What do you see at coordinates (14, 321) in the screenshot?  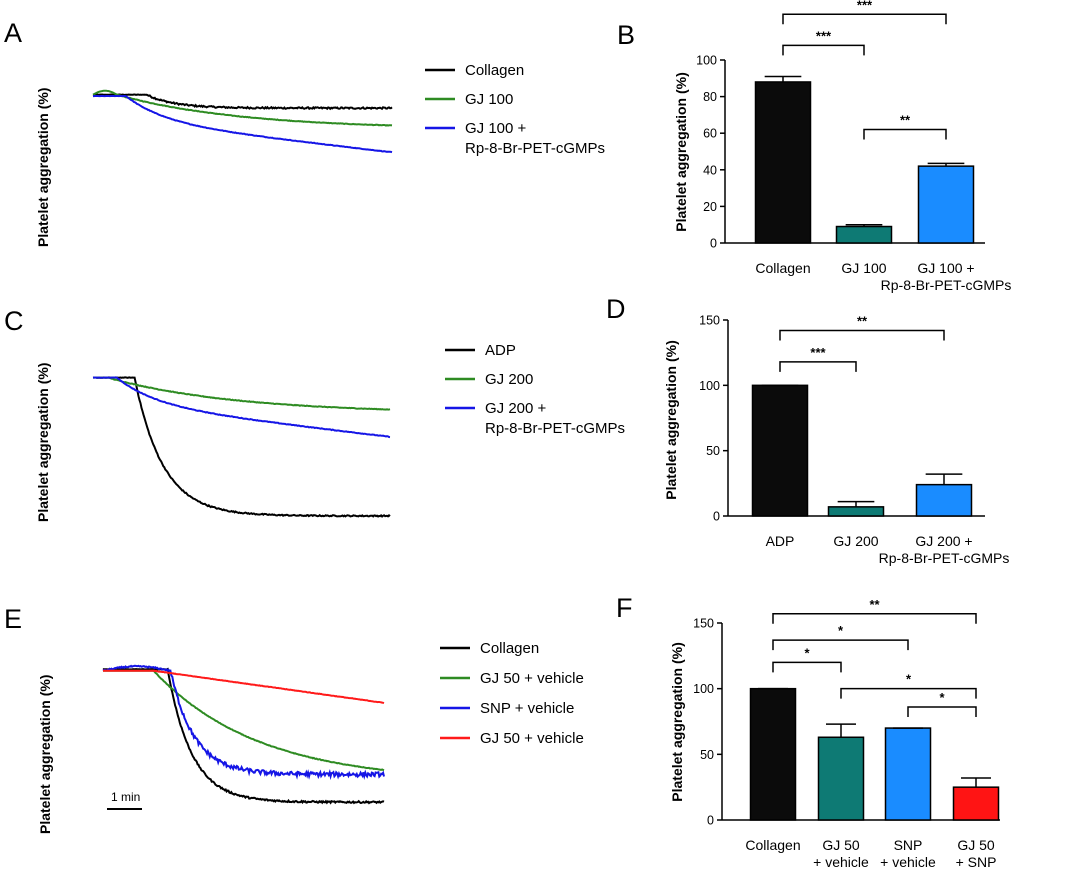 I see `panel-letter-c: C` at bounding box center [14, 321].